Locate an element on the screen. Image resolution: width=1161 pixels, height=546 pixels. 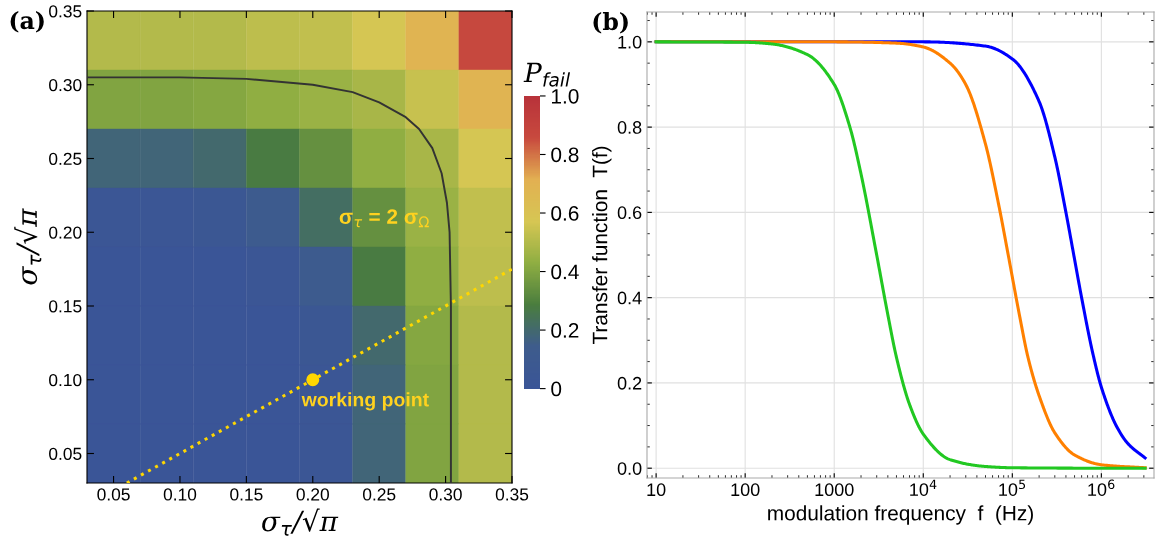
color-bar-title: P$_{fail}$ is located at coordinates (547, 74).